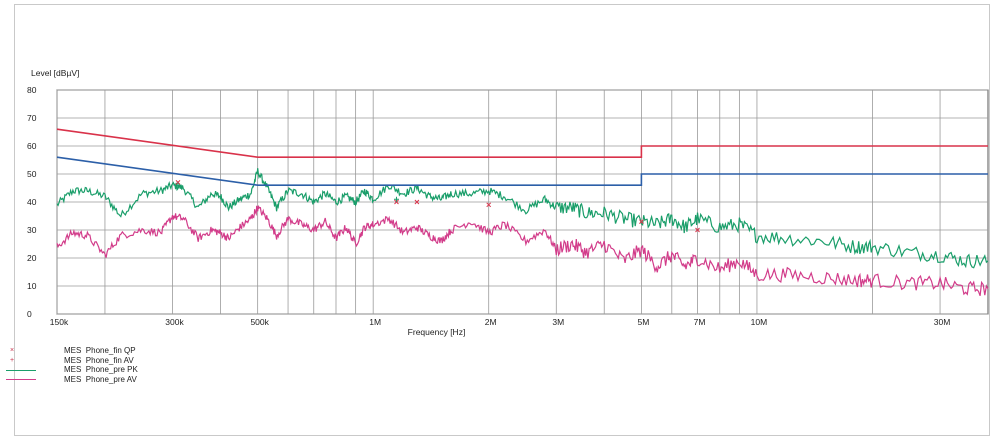 This screenshot has width=995, height=441. I want to click on y-tick-label: 20, so click(32, 258).